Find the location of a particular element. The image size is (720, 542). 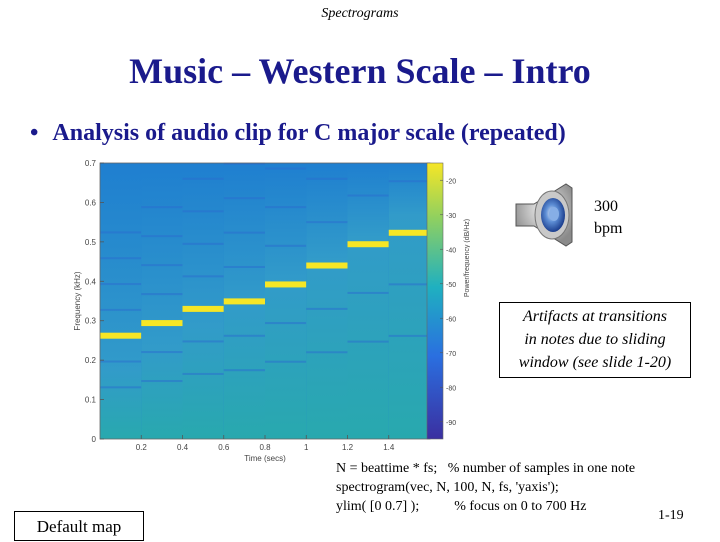

x-tick-label: 0.4 is located at coordinates (183, 447).